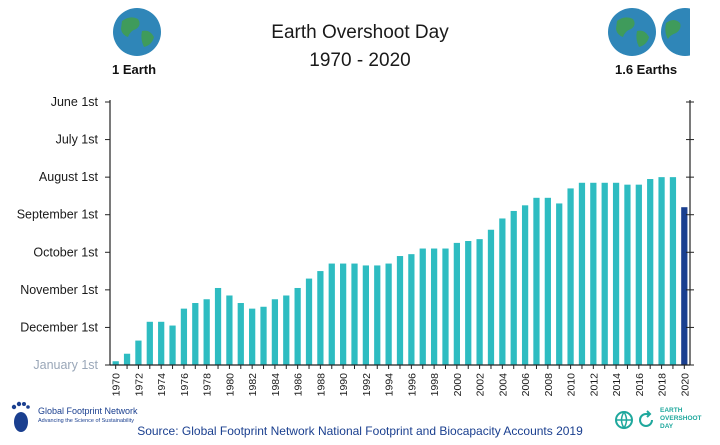  What do you see at coordinates (422, 306) in the screenshot?
I see `bar-1997` at bounding box center [422, 306].